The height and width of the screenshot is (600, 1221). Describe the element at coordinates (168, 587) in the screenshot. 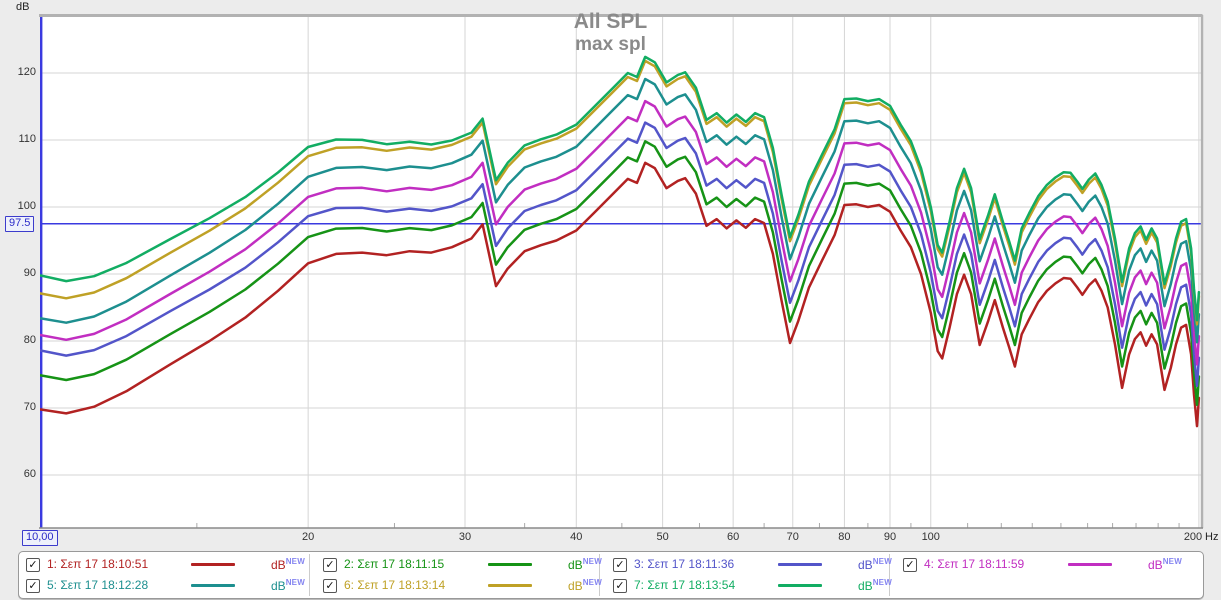

I see `legend-item-5: ✓ 5: Σεπ 17 18:12:28 dBNEW` at that location.